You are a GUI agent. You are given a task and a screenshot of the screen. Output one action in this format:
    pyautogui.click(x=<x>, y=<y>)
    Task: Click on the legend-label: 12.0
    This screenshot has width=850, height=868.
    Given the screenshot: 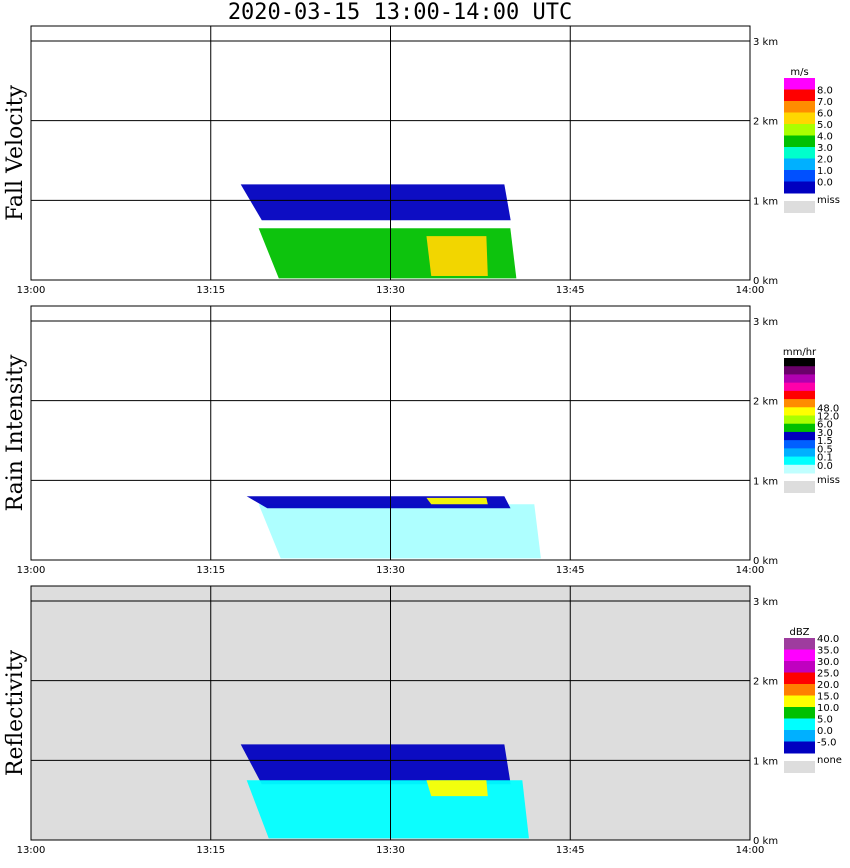 What is the action you would take?
    pyautogui.click(x=828, y=417)
    